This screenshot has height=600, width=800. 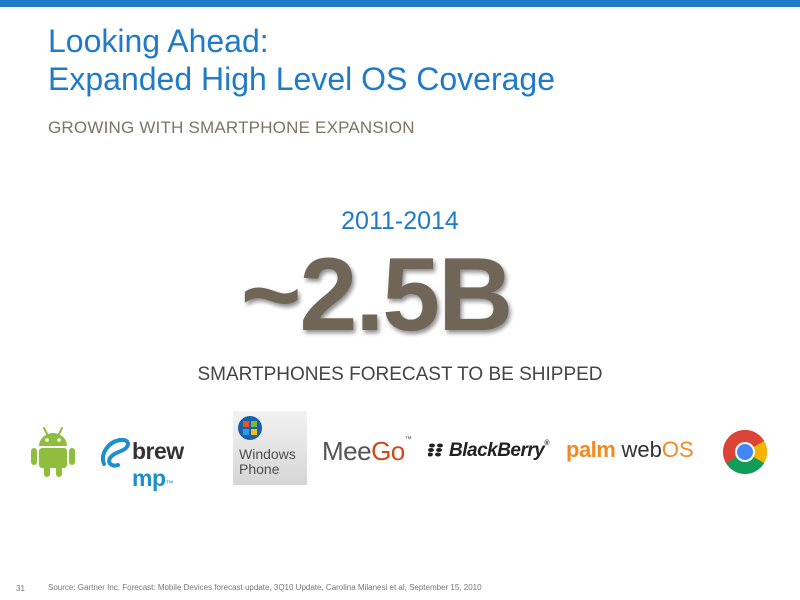 I want to click on brew-text: brew, so click(x=158, y=451).